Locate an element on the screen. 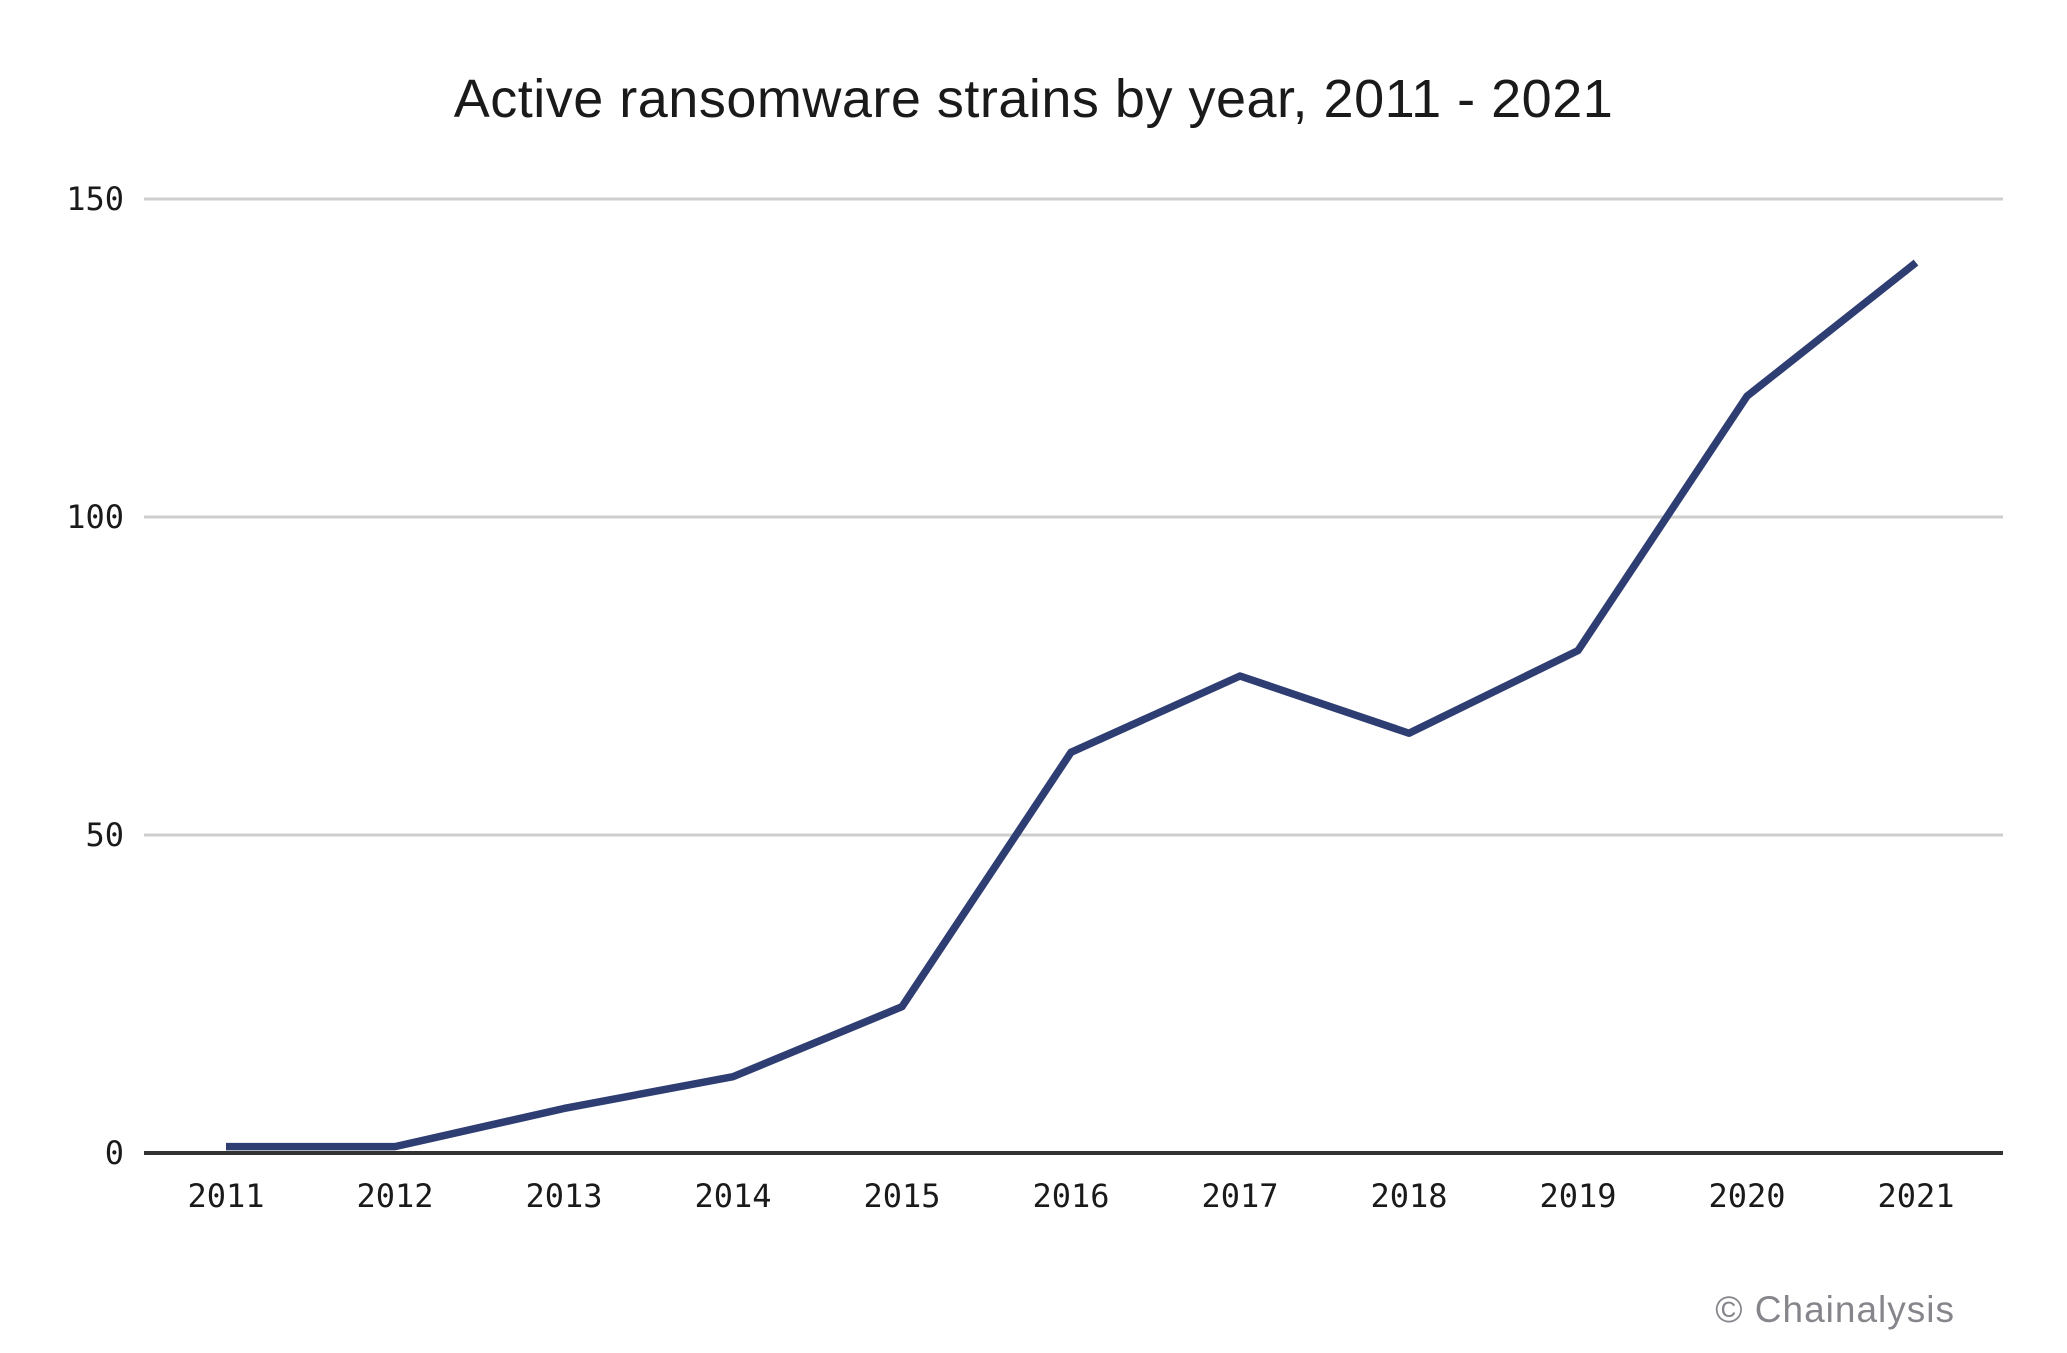  y-tick-label: 50 is located at coordinates (104, 835).